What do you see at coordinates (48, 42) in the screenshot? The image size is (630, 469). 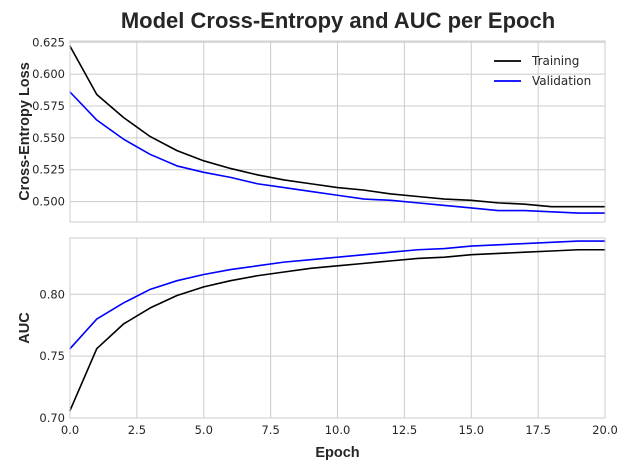 I see `y-tick-label: 0.625` at bounding box center [48, 42].